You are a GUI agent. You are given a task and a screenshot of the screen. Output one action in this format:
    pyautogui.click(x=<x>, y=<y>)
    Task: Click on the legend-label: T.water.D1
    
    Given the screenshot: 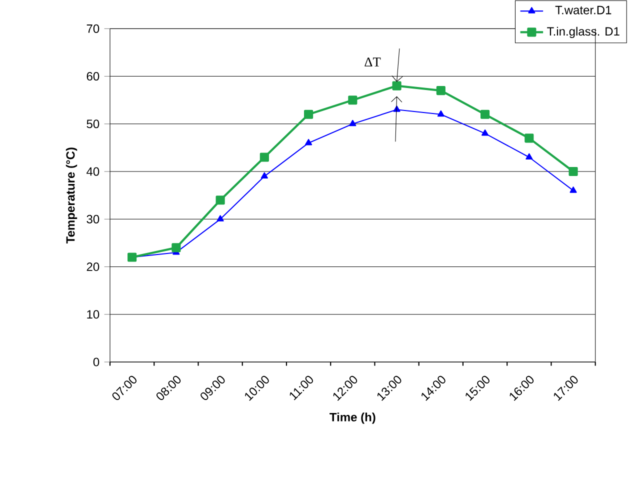 What is the action you would take?
    pyautogui.click(x=583, y=10)
    